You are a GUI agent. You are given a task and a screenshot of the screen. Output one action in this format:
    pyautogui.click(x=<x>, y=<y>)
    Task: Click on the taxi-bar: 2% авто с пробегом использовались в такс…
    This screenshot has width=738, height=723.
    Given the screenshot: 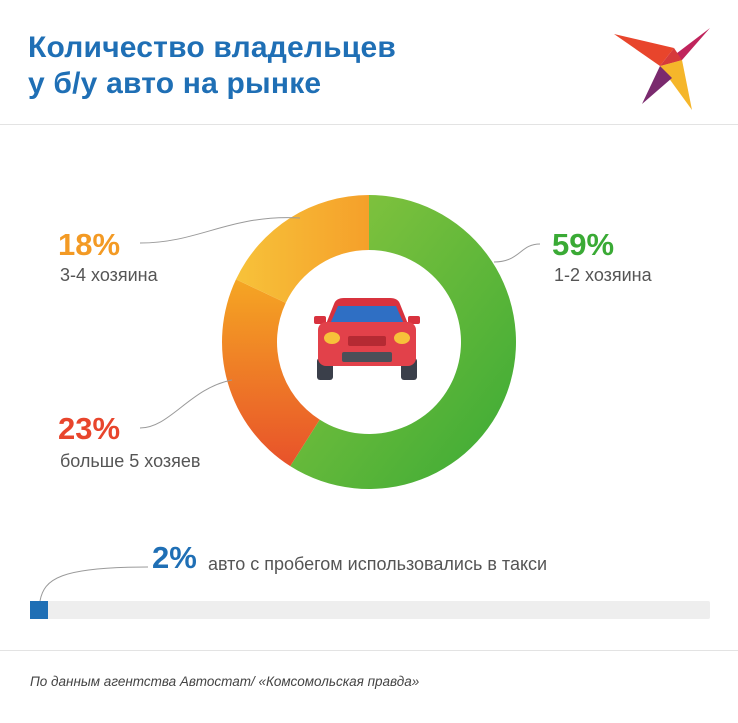 What is the action you would take?
    pyautogui.click(x=370, y=580)
    